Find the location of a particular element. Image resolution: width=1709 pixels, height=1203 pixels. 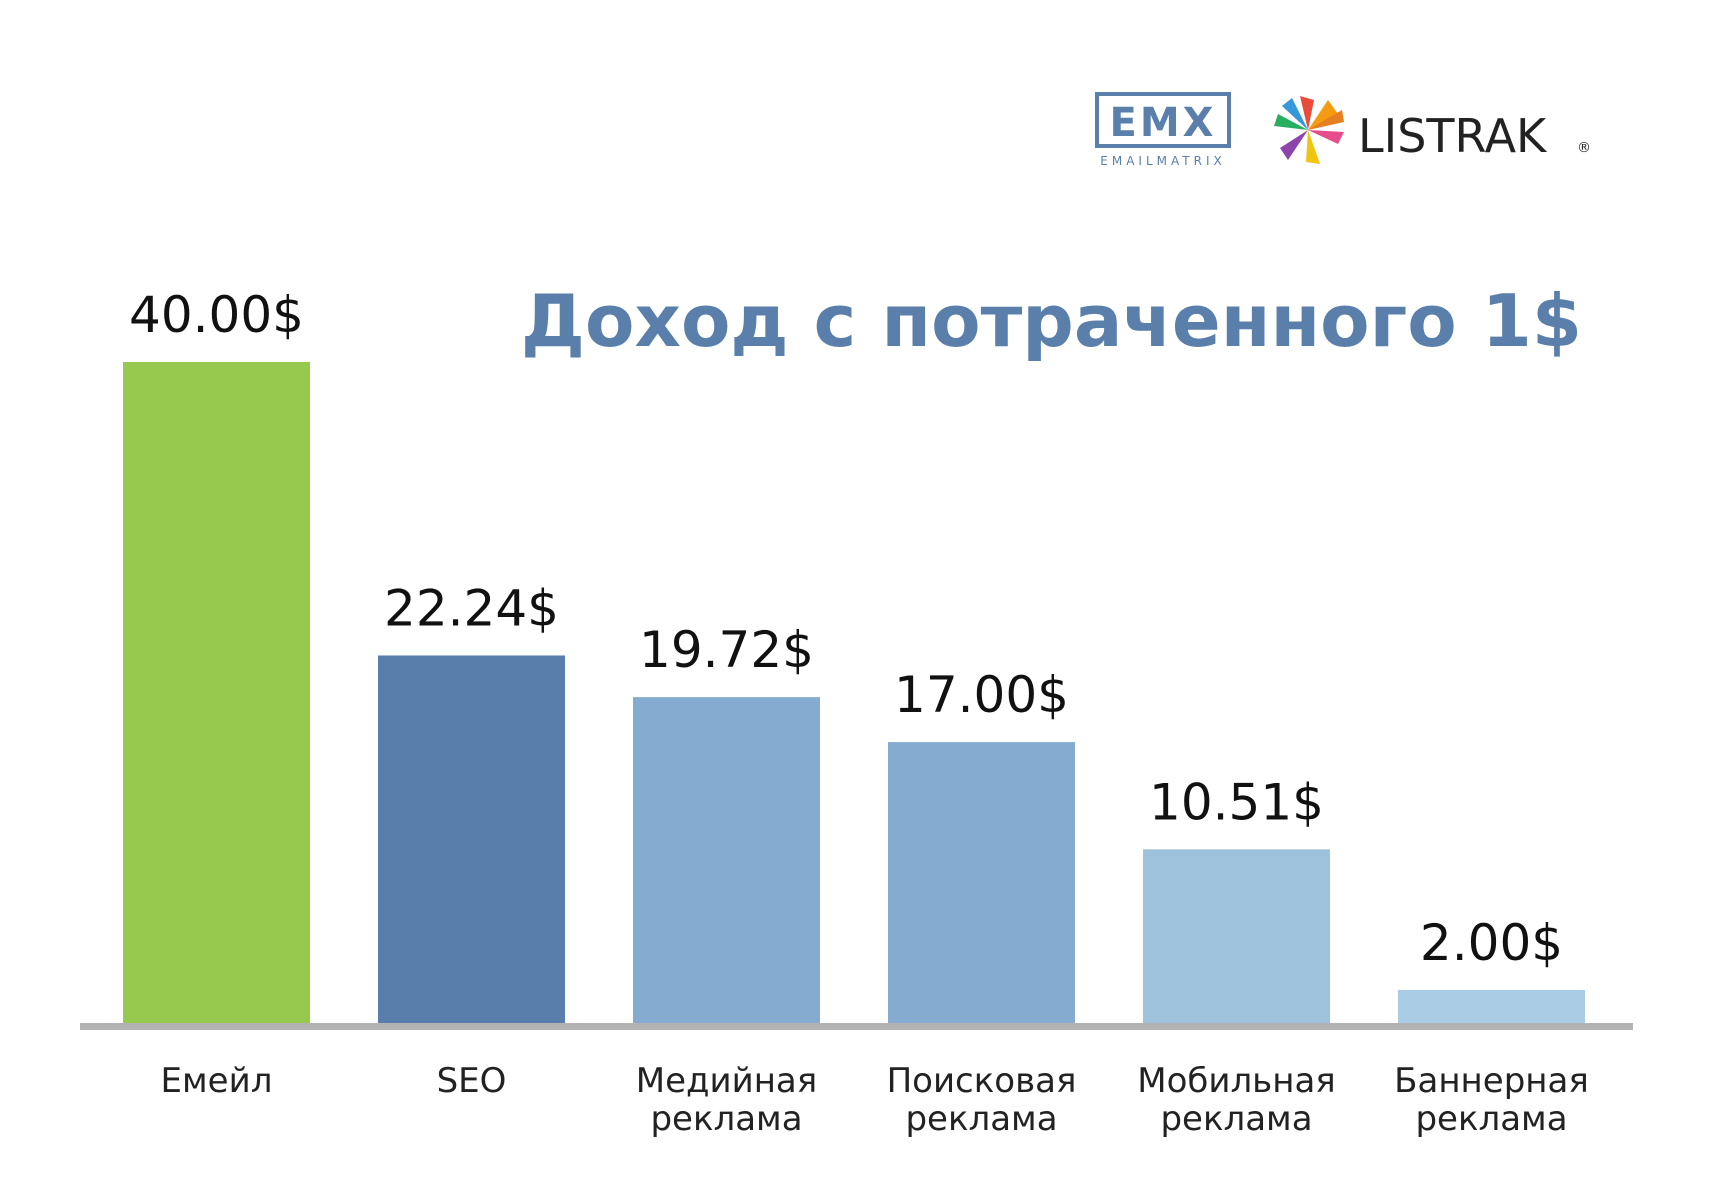

listrak-logo: LISTRAK ® is located at coordinates (1432, 130).